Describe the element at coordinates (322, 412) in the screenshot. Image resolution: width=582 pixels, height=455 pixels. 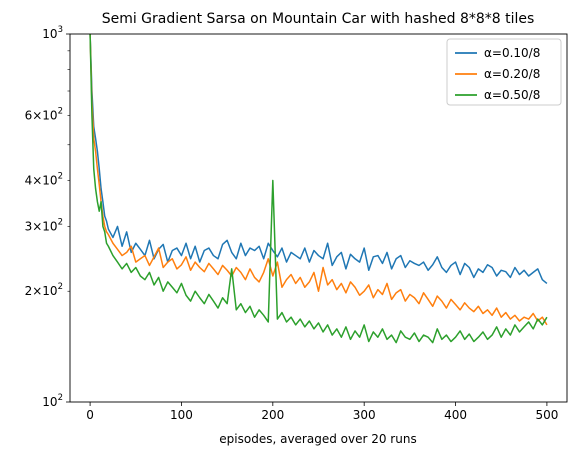
I see `x-axis: 0 100 200 300 400 500` at that location.